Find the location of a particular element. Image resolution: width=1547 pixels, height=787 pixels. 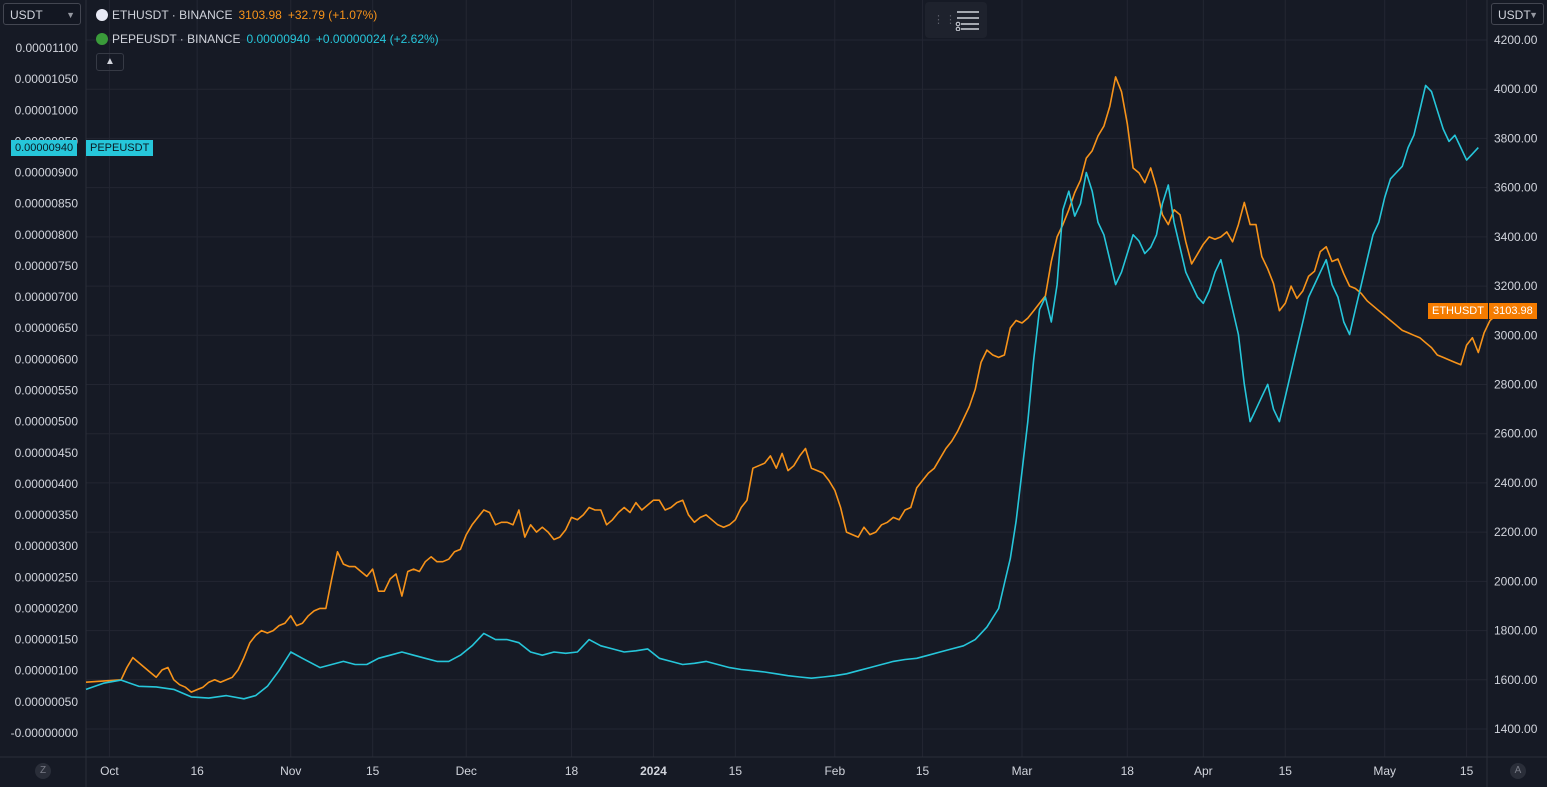

eth-logo-icon is located at coordinates (102, 15).